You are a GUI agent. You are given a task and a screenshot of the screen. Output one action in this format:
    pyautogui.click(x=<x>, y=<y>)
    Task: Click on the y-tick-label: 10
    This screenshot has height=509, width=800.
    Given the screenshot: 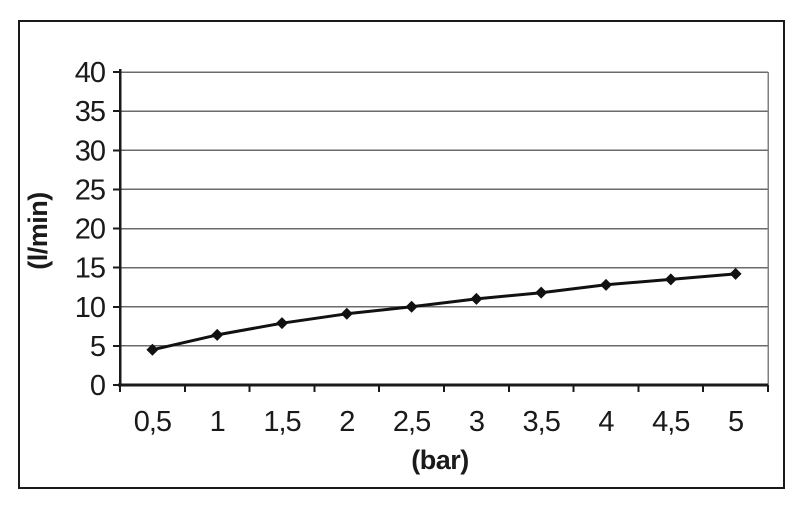 What is the action you would take?
    pyautogui.click(x=90, y=308)
    